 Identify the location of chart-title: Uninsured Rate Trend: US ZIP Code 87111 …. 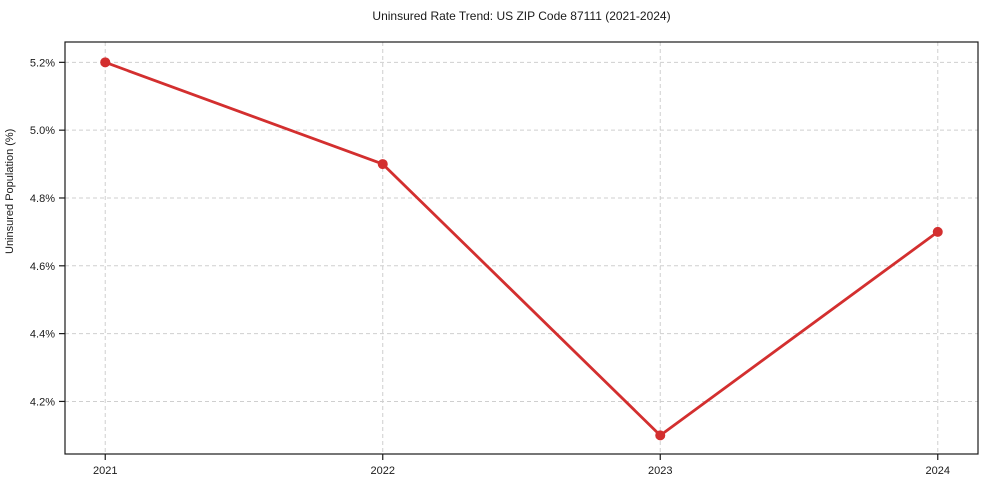
(521, 16).